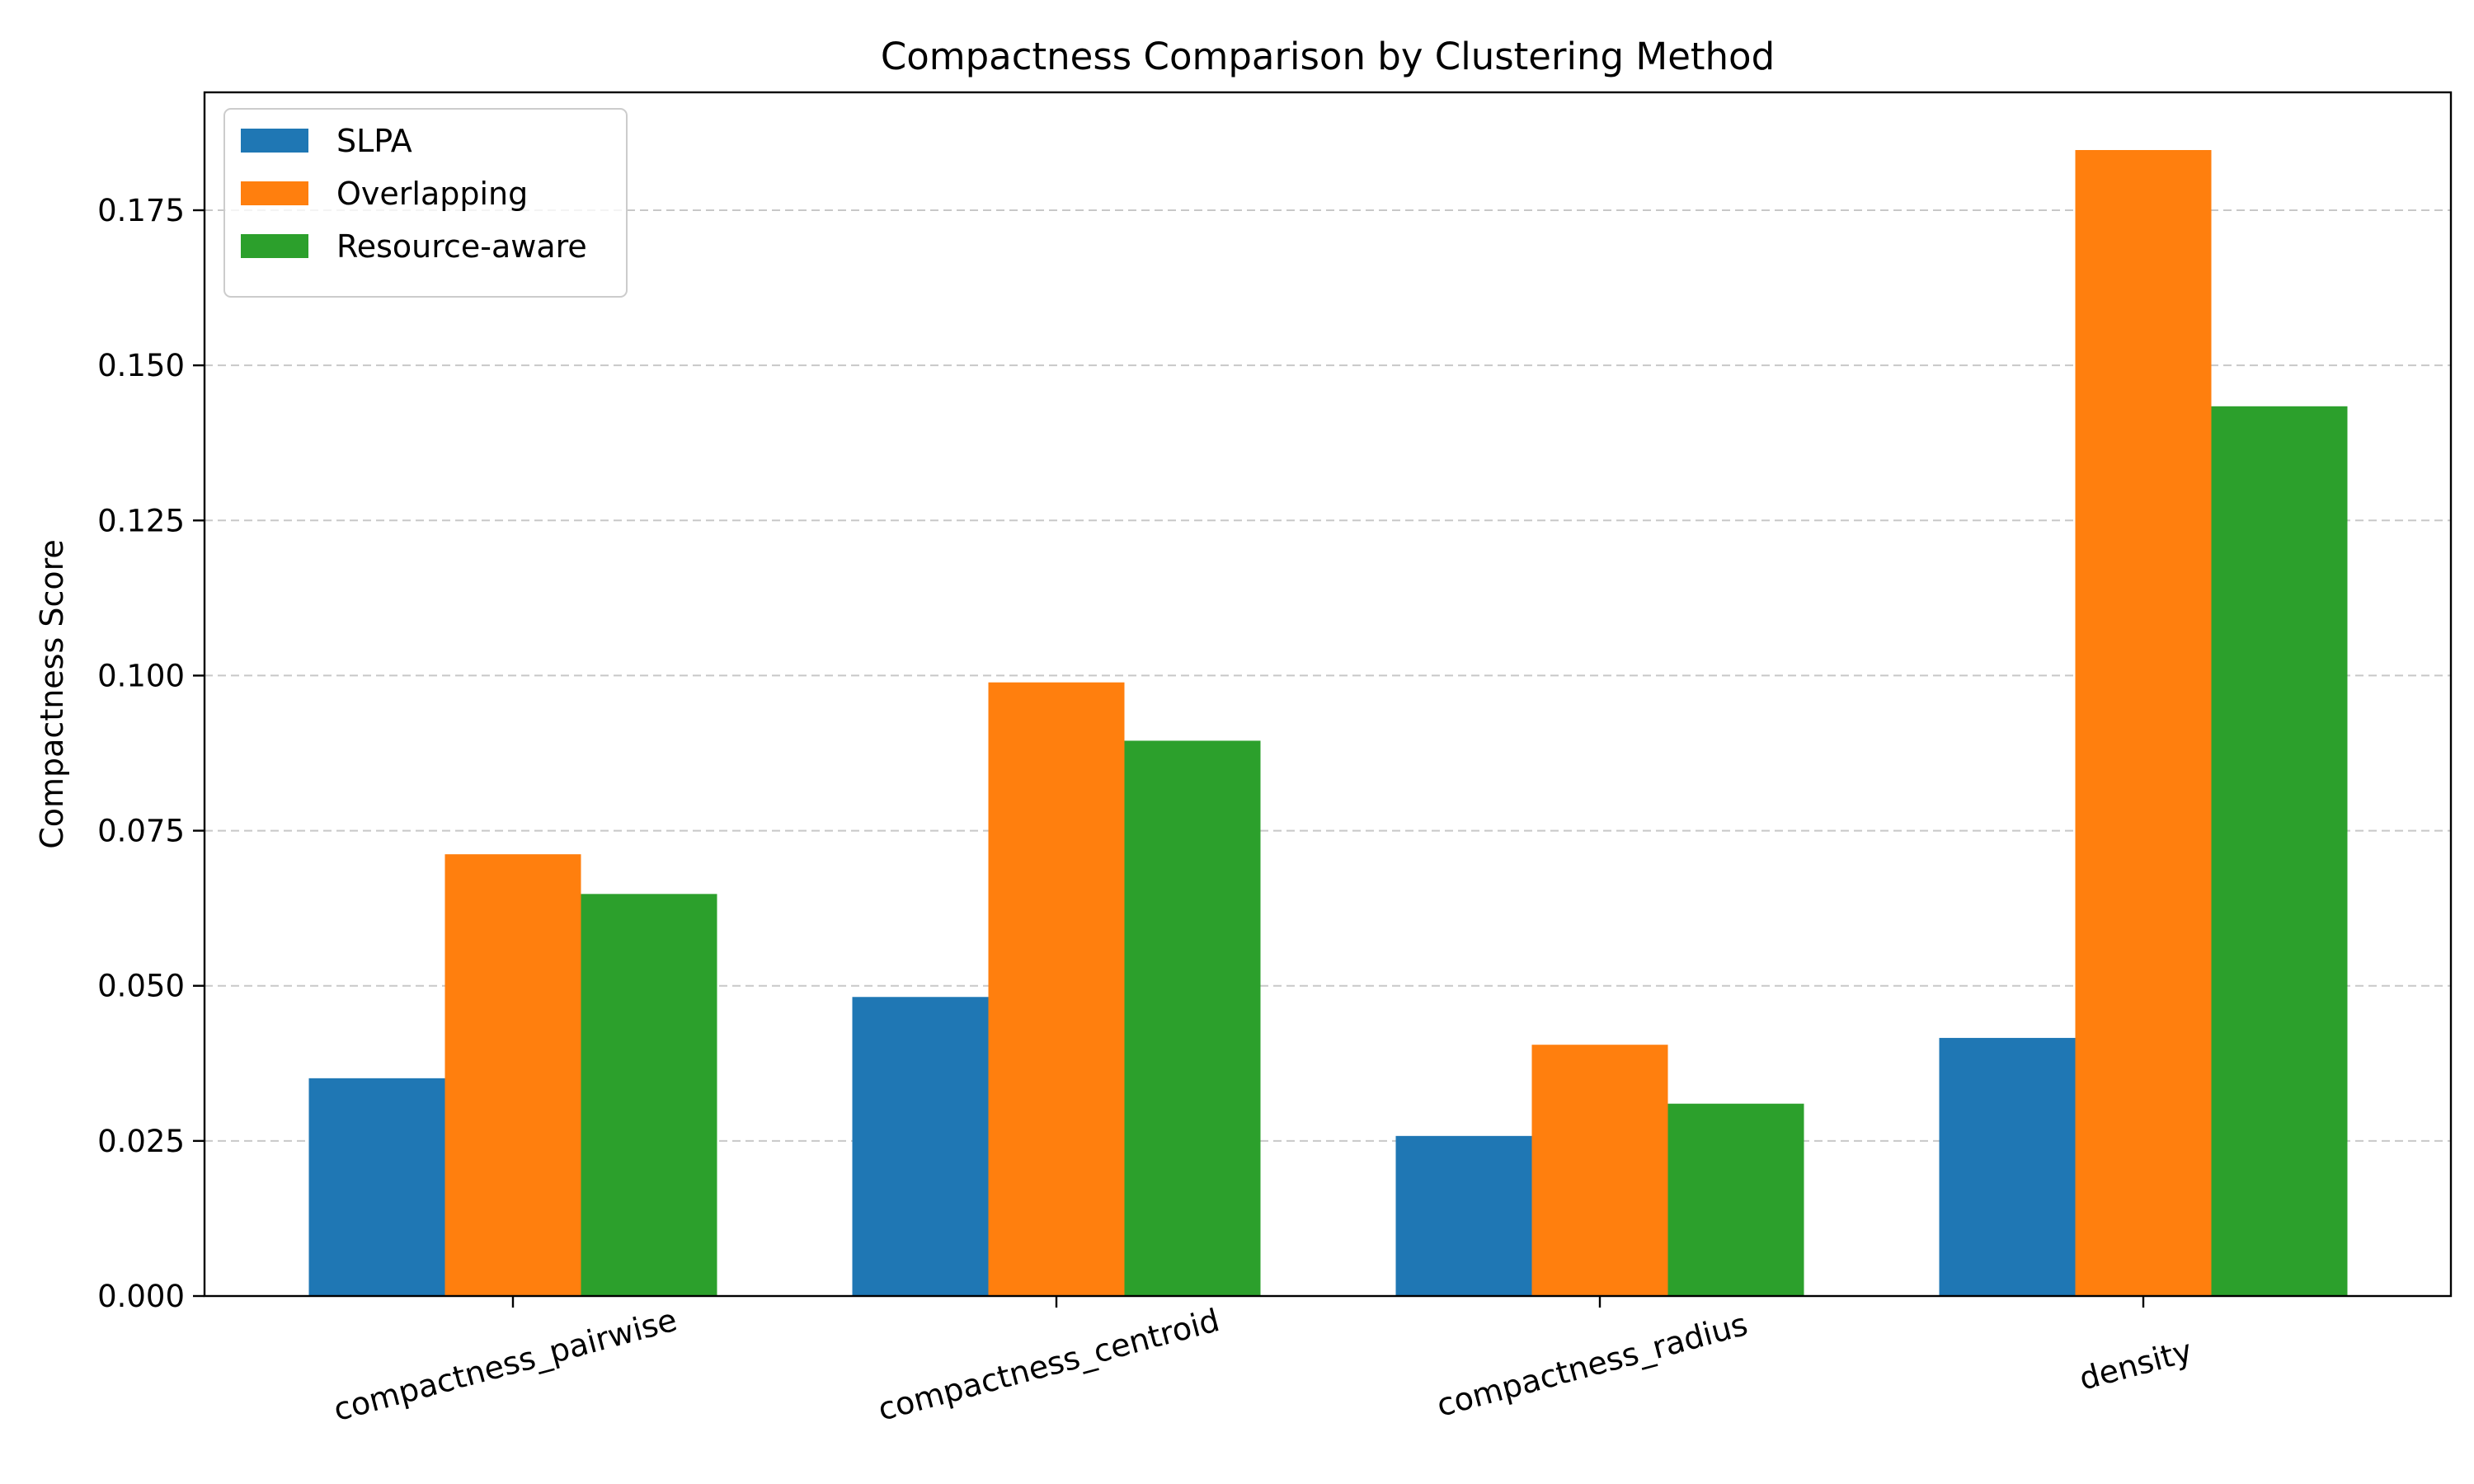  Describe the element at coordinates (141, 210) in the screenshot. I see `y-tick-label: 0.175` at that location.